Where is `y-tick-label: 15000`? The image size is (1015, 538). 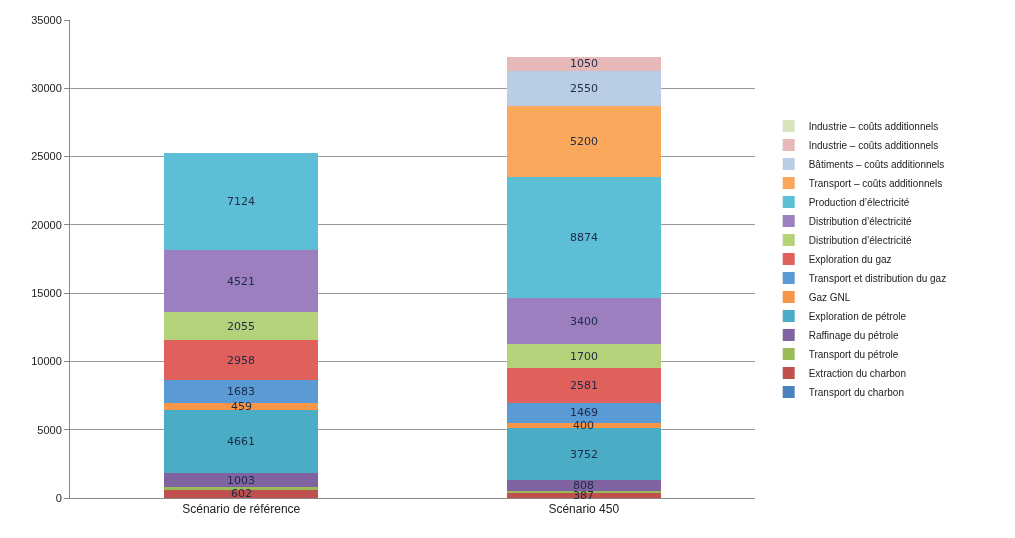
y-tick-label: 15000 is located at coordinates (46, 292).